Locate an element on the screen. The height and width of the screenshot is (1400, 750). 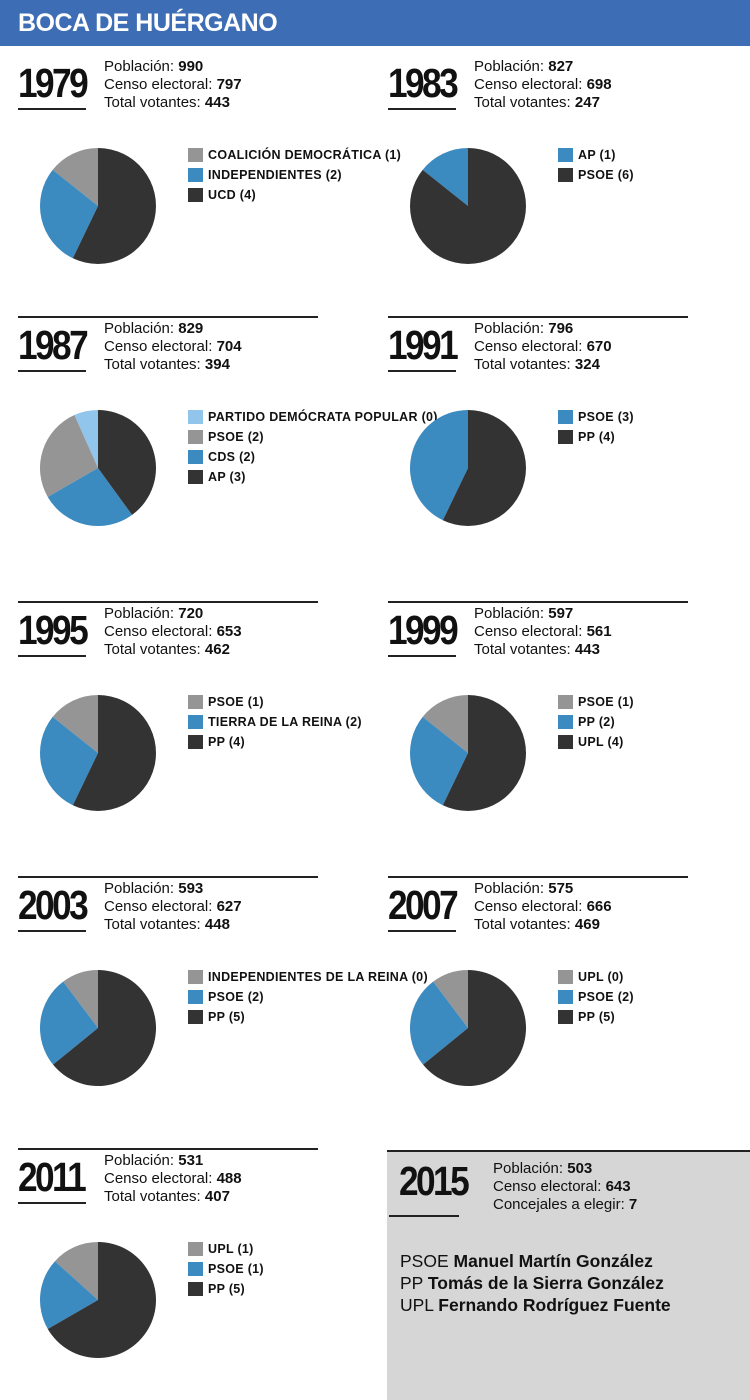
legend-label: UPL (1) is located at coordinates (231, 1249).